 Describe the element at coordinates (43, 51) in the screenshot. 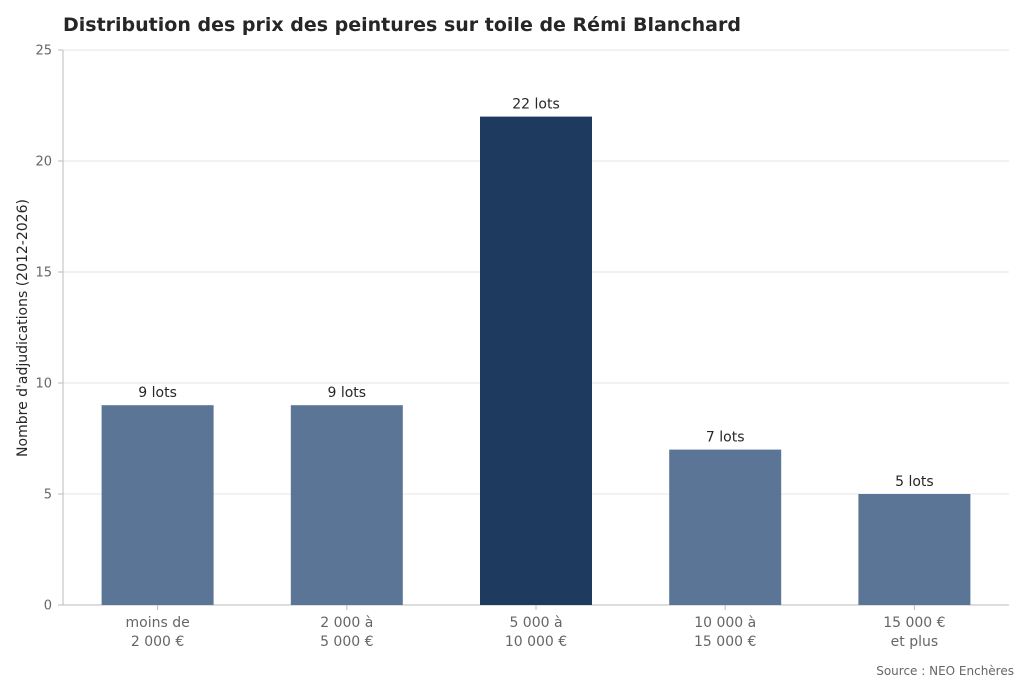

I see `y-tick-label: 25` at that location.